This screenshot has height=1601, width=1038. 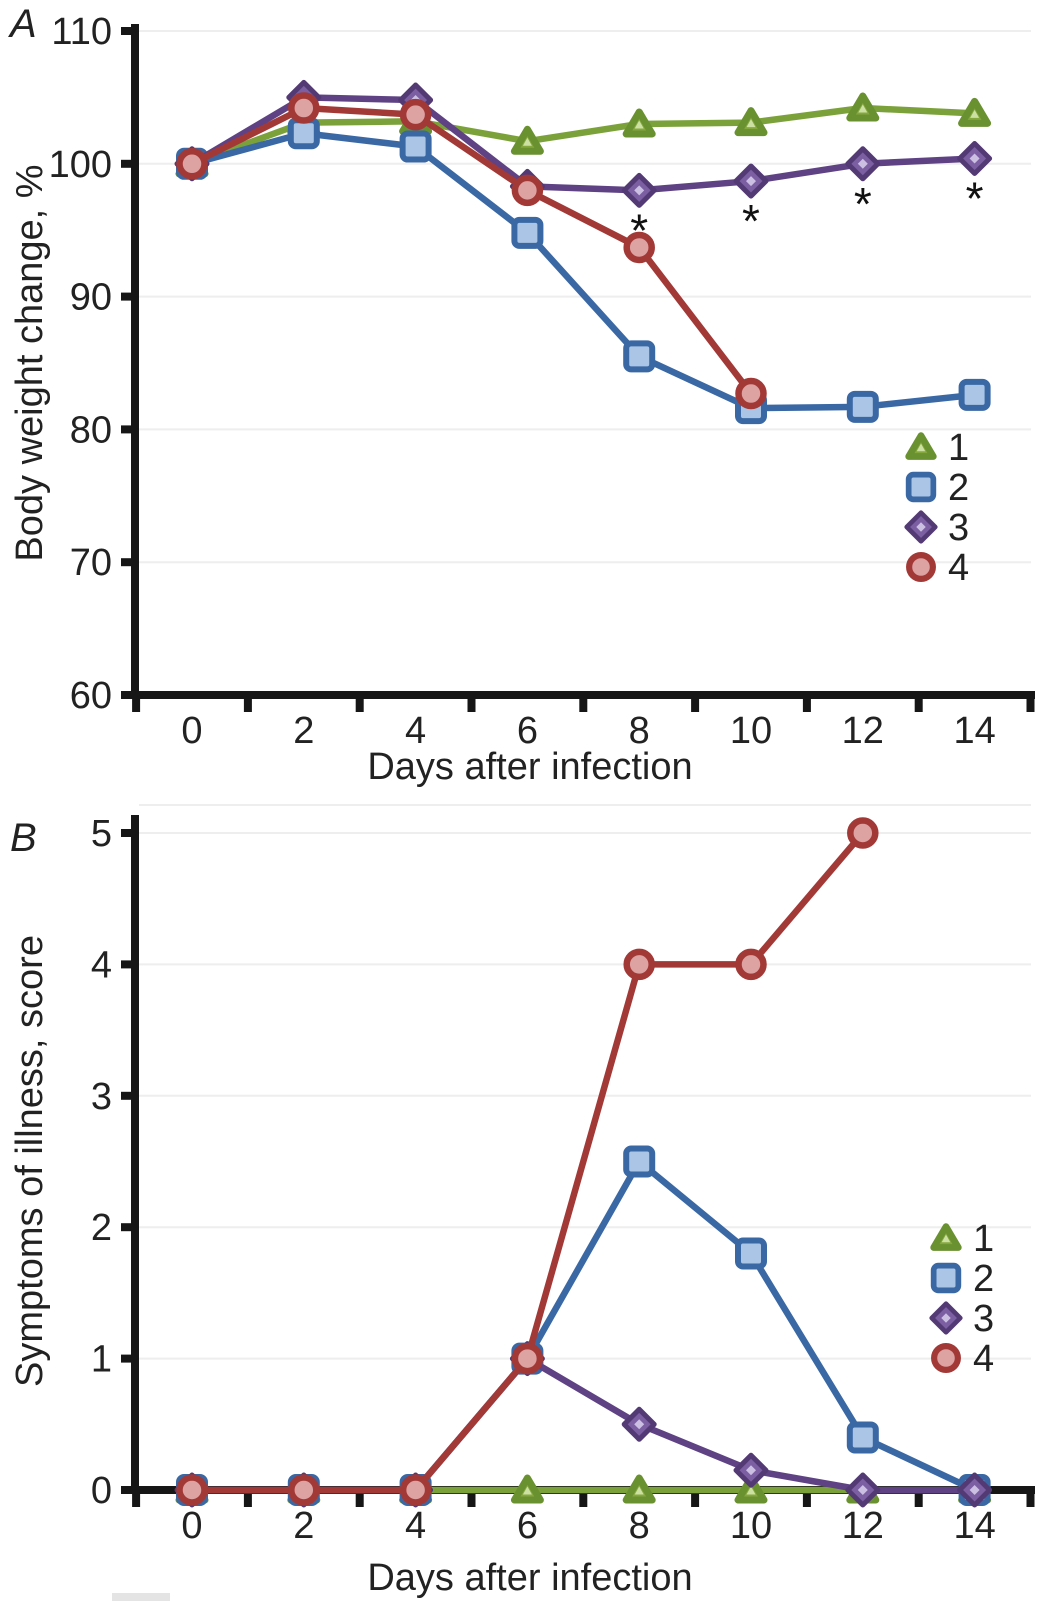 I want to click on y-tick-label: 70, so click(x=91, y=563).